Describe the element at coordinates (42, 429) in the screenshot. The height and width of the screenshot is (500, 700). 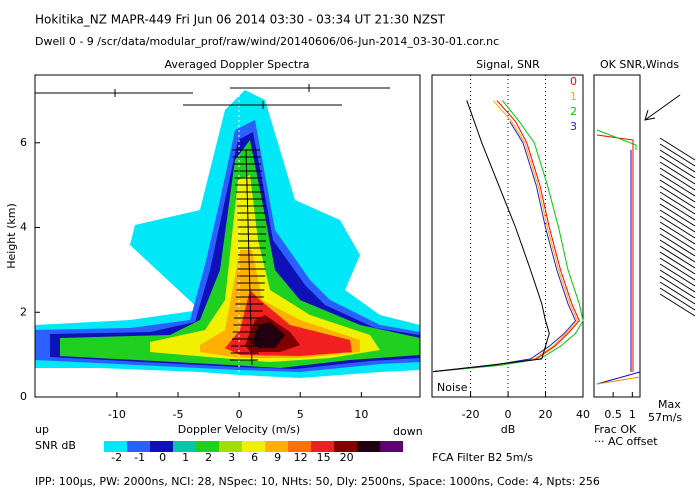
I see `axis-note: up` at that location.